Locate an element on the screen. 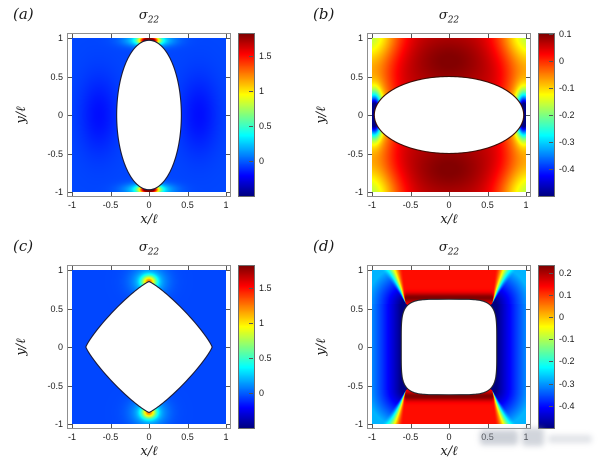  colorbar-tick-label: -0.2 is located at coordinates (567, 115).